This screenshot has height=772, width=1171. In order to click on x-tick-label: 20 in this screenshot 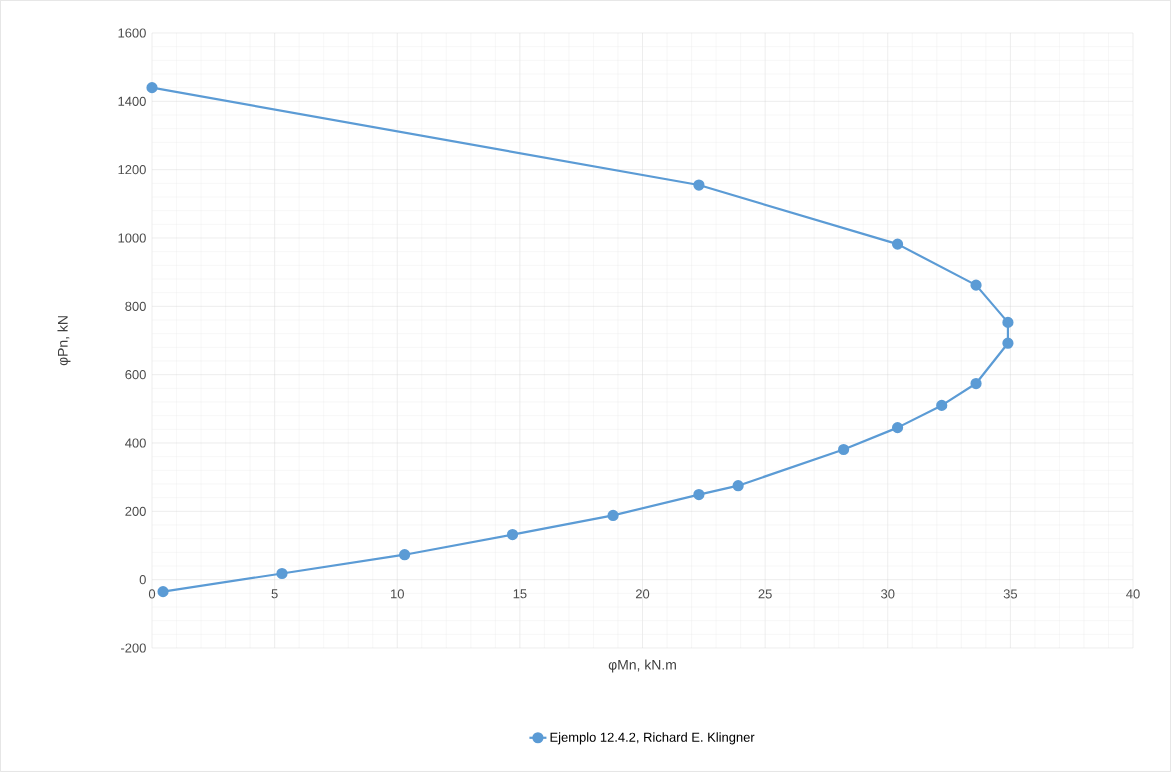, I will do `click(642, 594)`.